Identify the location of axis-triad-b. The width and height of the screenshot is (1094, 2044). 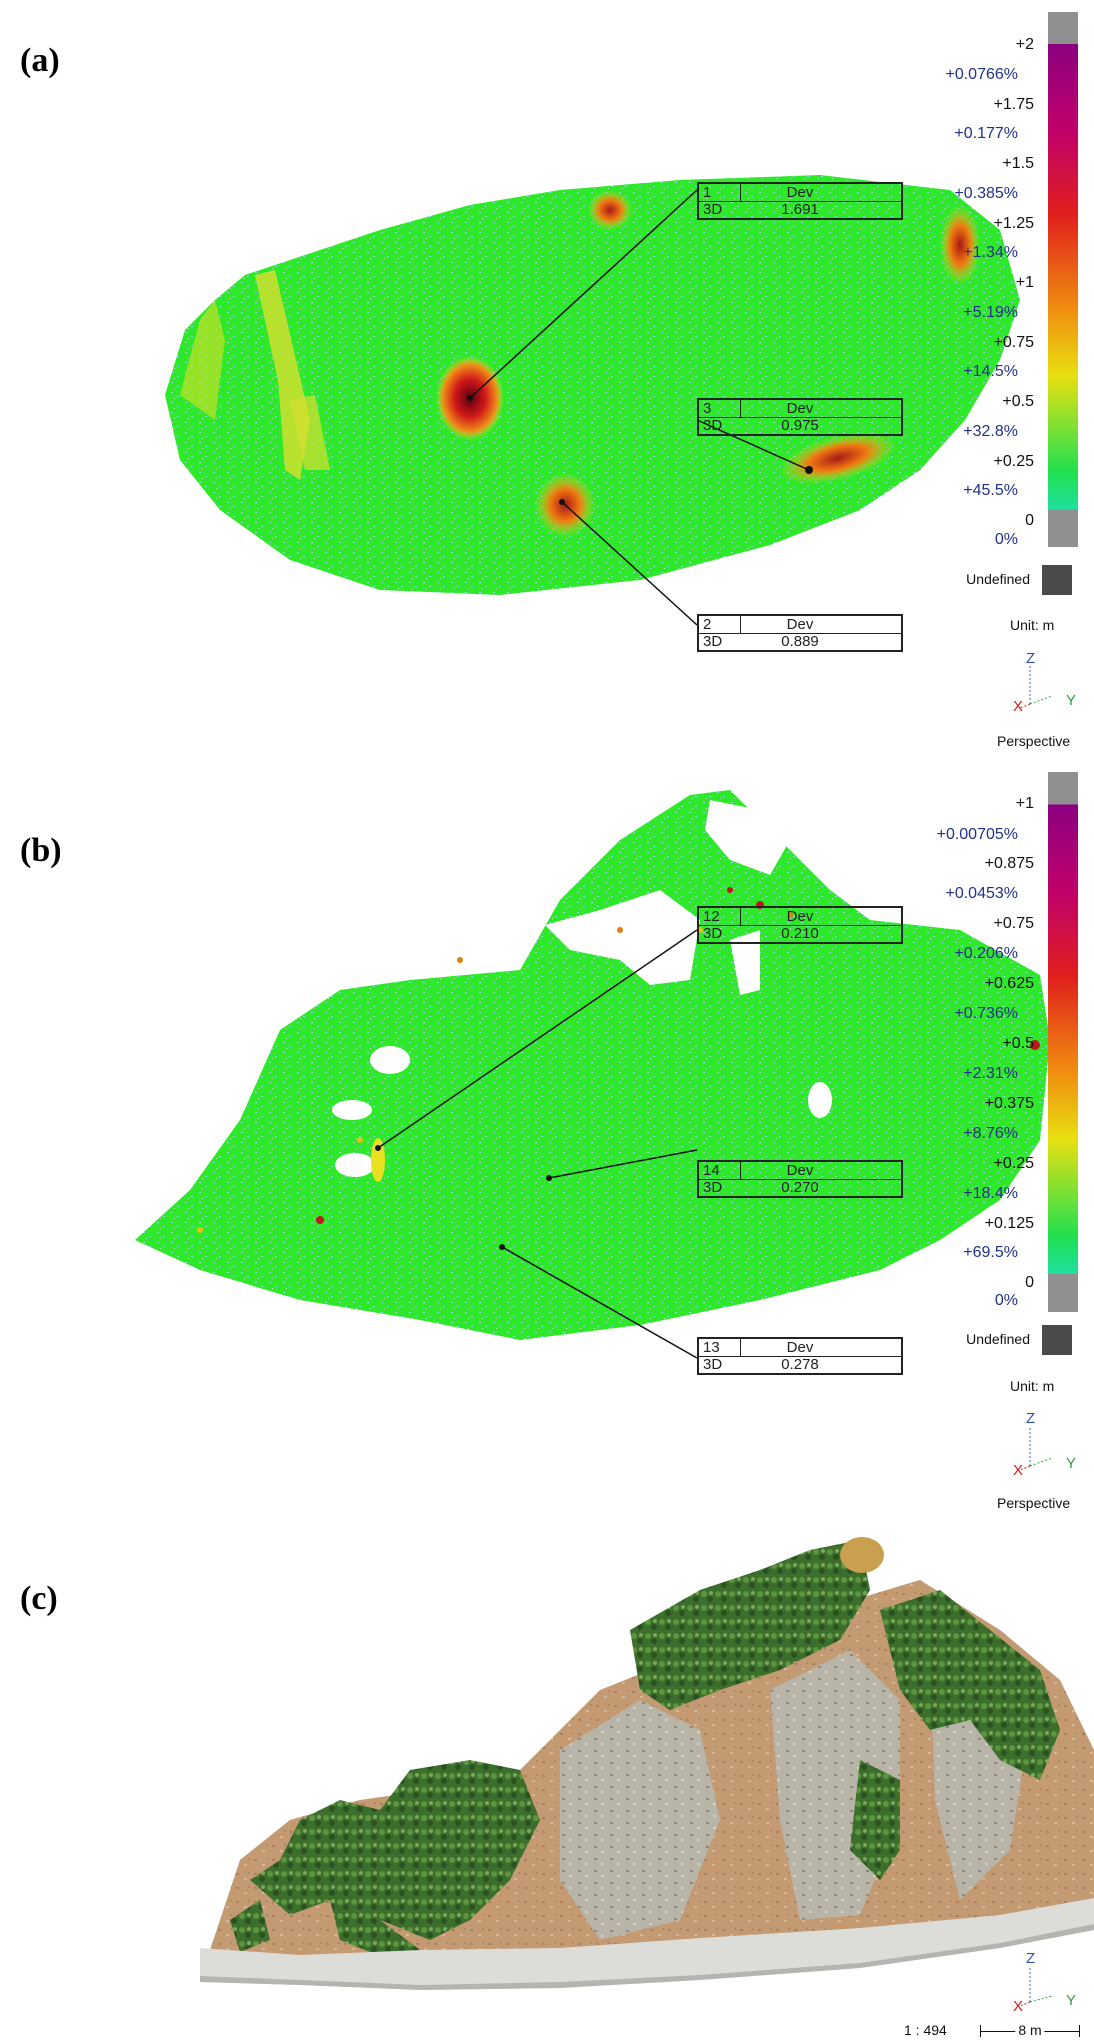
(1036, 1448).